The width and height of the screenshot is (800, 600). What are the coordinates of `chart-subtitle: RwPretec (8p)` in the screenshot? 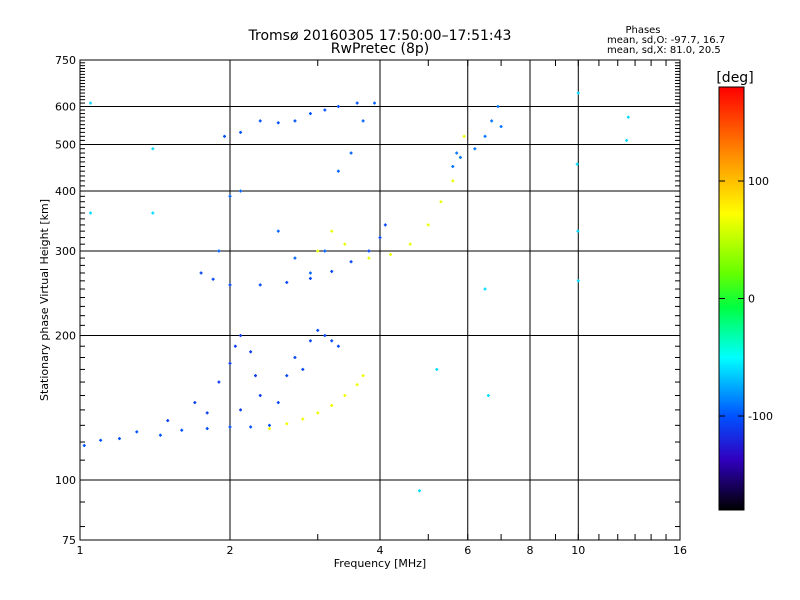 It's located at (380, 49).